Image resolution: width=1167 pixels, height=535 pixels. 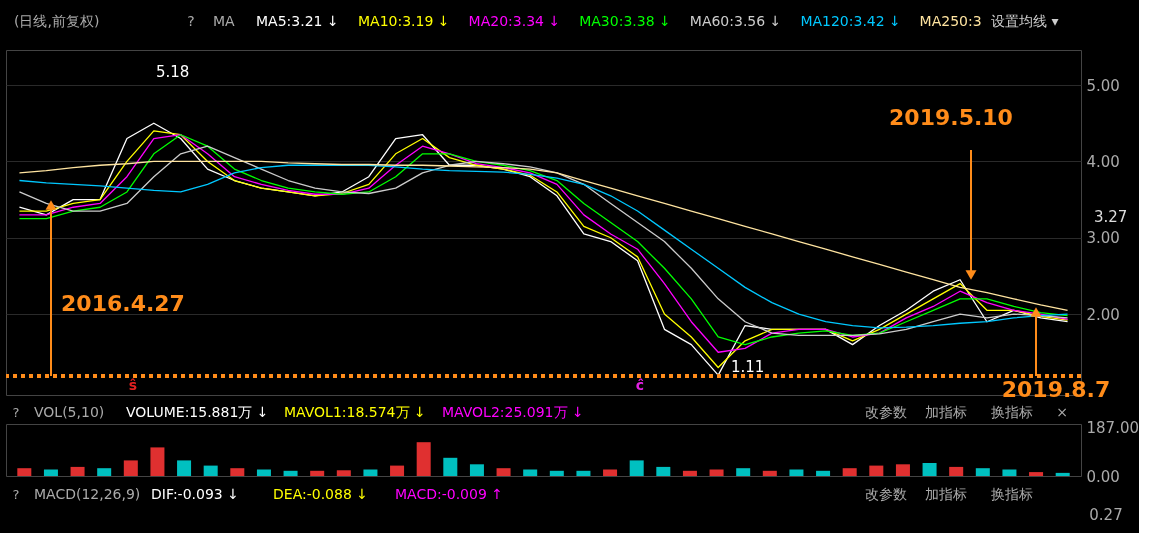 What do you see at coordinates (1056, 389) in the screenshot?
I see `annotation: 2019.8.7` at bounding box center [1056, 389].